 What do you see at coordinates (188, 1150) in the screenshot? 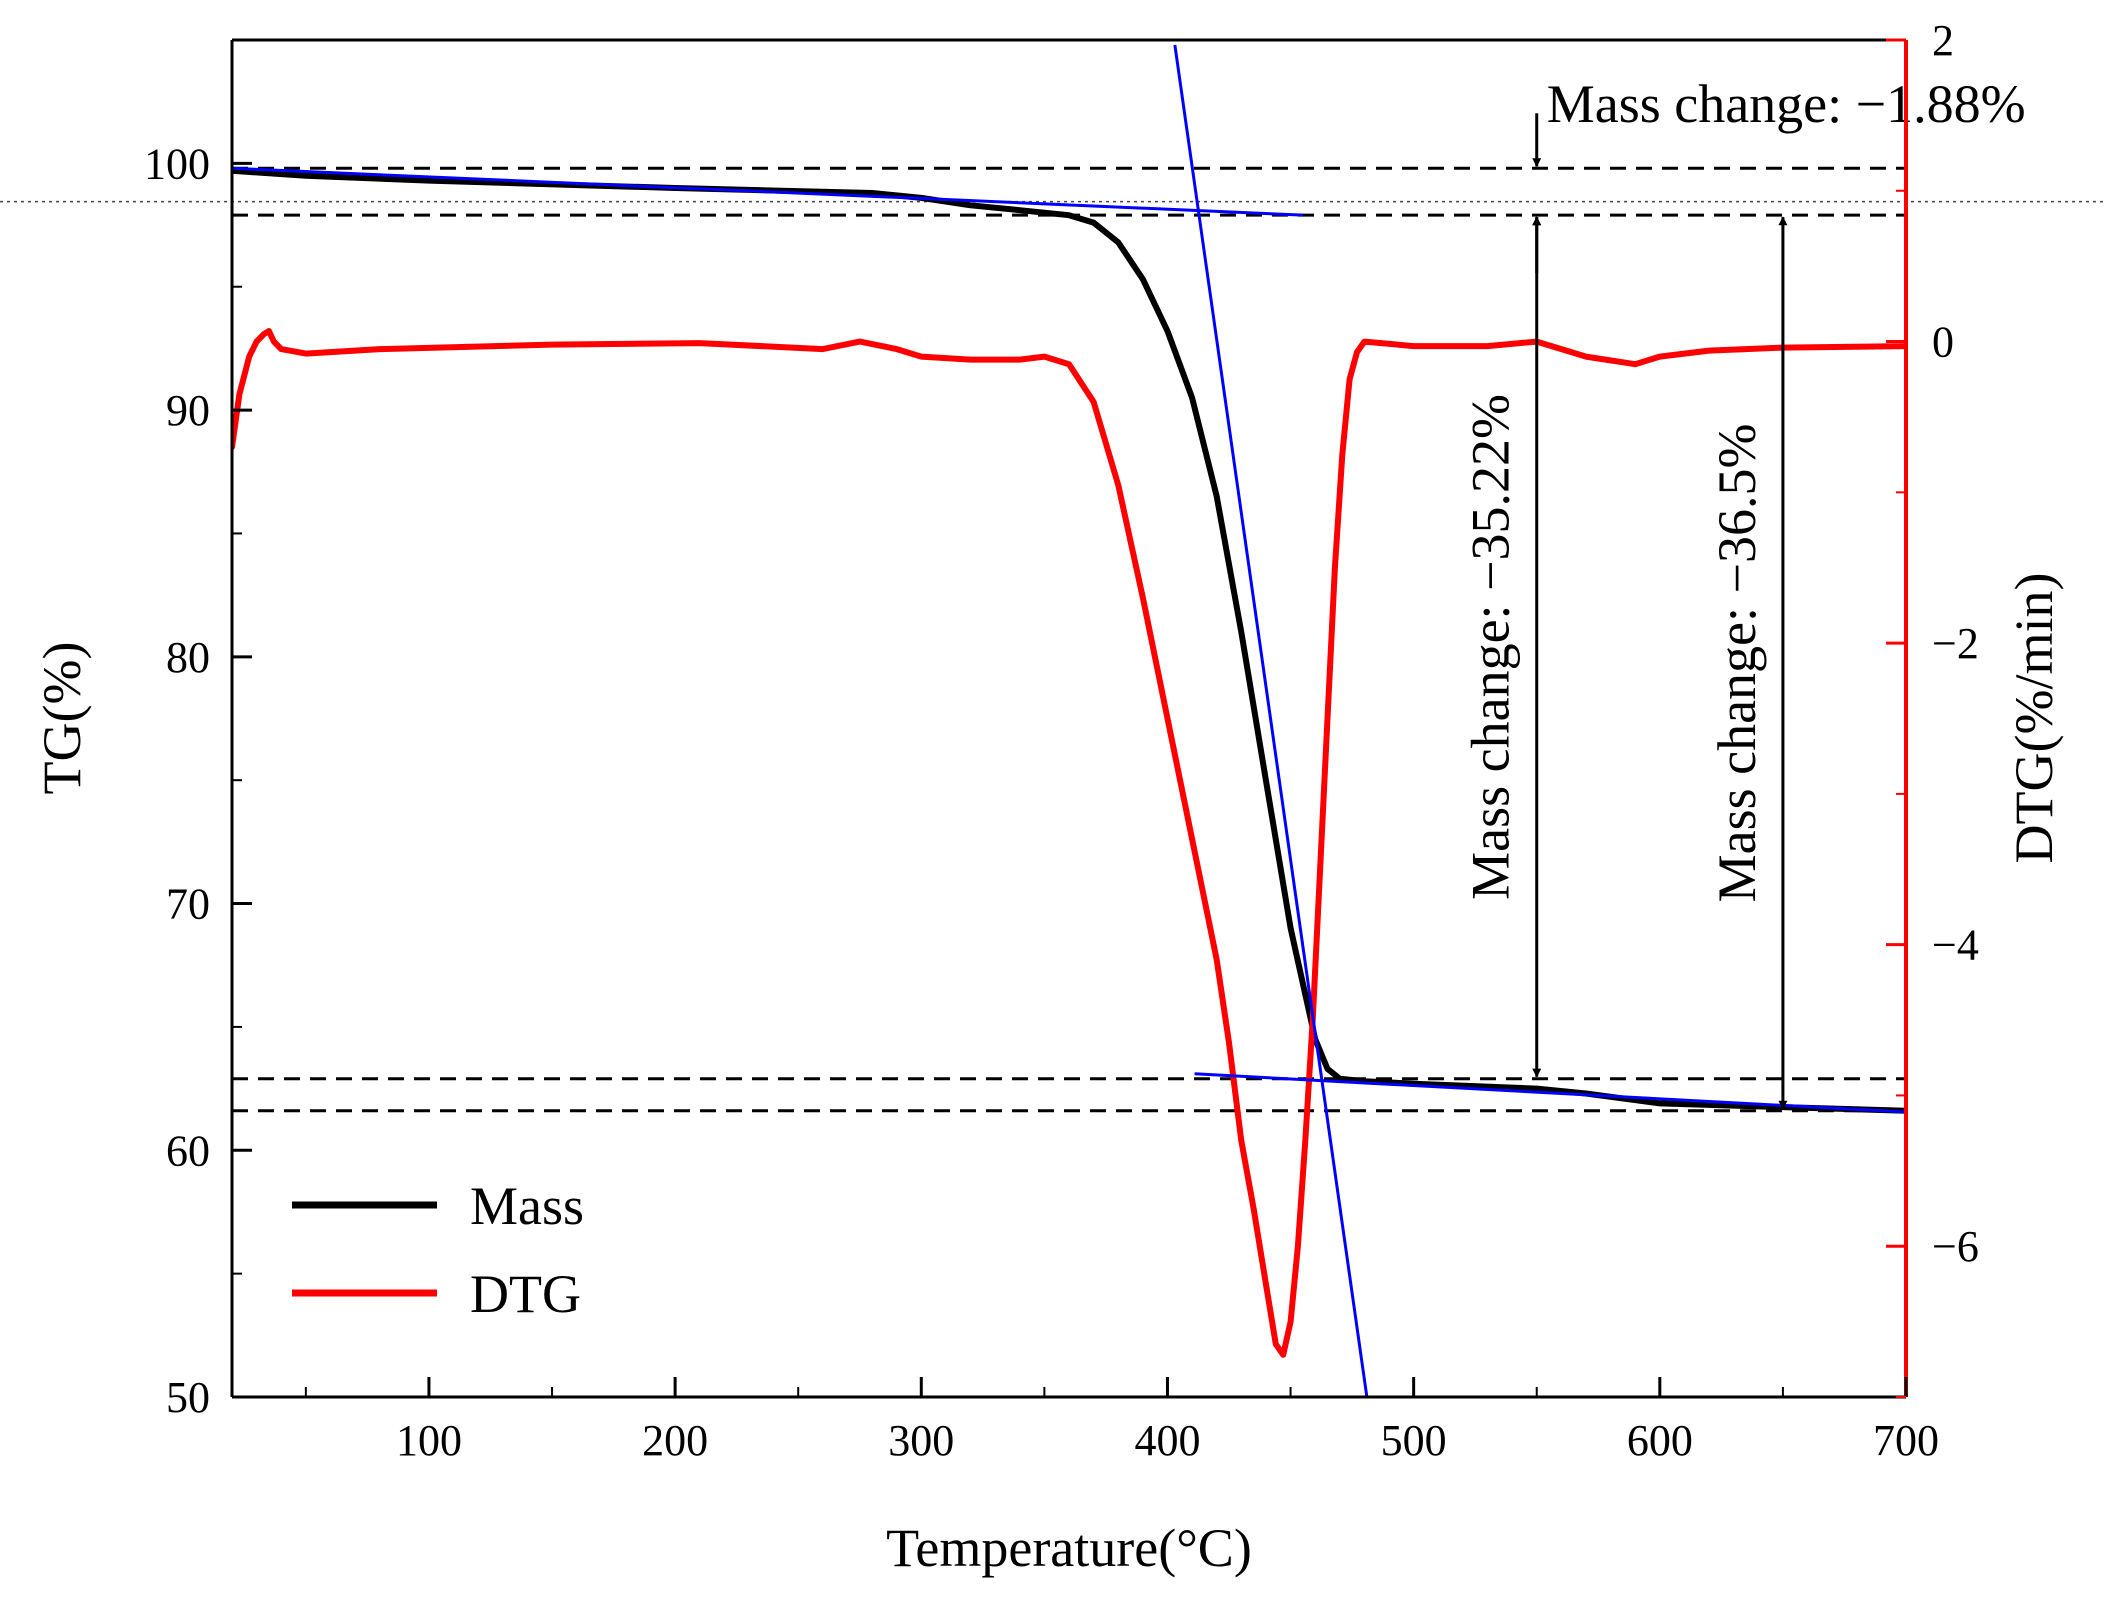
I see `y-left-tick-label: 60` at bounding box center [188, 1150].